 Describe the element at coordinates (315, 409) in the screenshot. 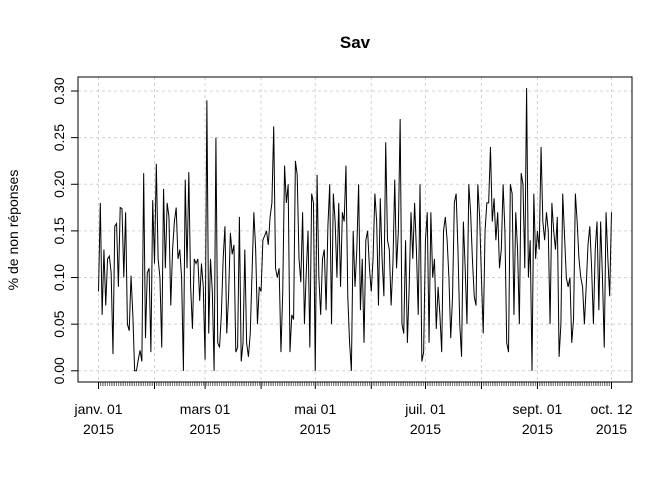

I see `x-tick-label-line: mai 01` at that location.